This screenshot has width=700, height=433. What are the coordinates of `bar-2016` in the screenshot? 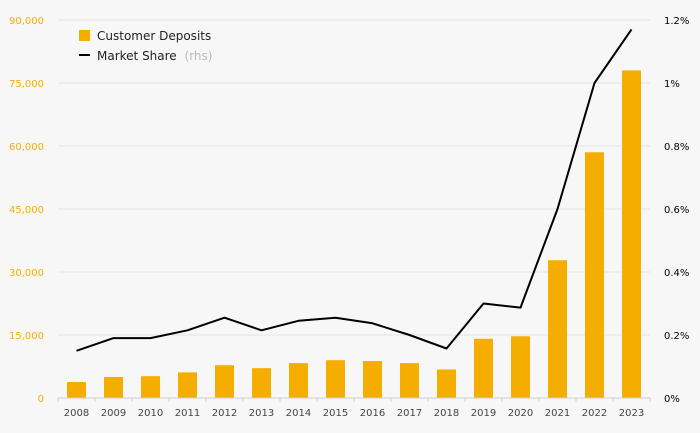 It's located at (372, 379).